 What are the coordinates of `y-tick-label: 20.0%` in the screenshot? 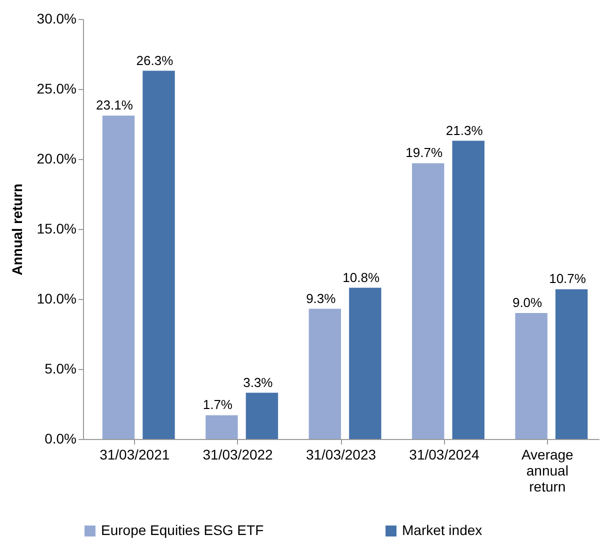 It's located at (56, 158).